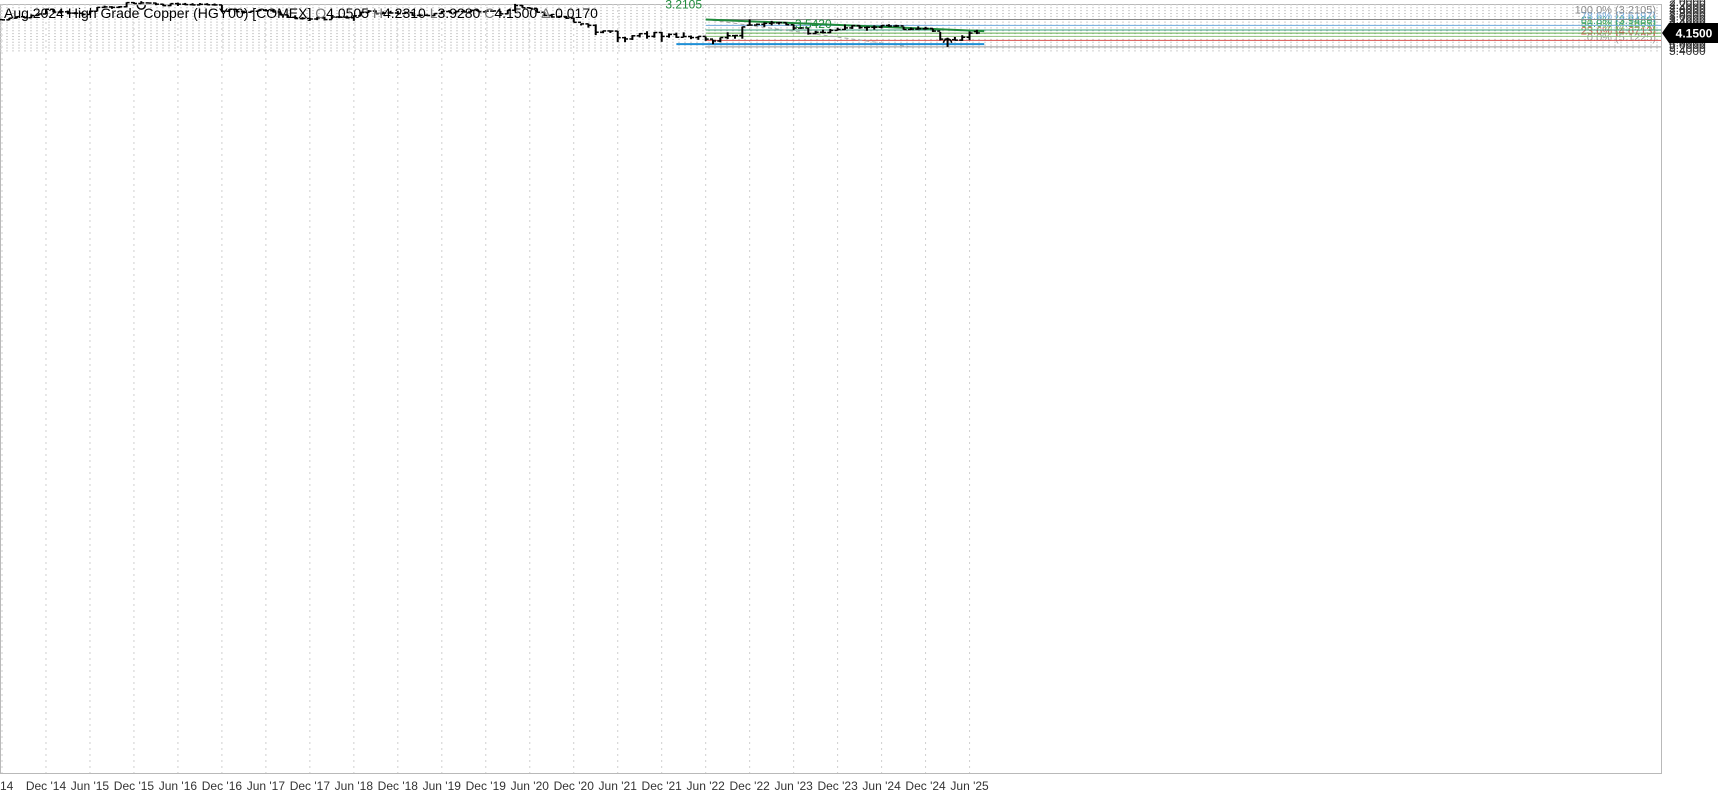  I want to click on last-price-tag, so click(1690, 32).